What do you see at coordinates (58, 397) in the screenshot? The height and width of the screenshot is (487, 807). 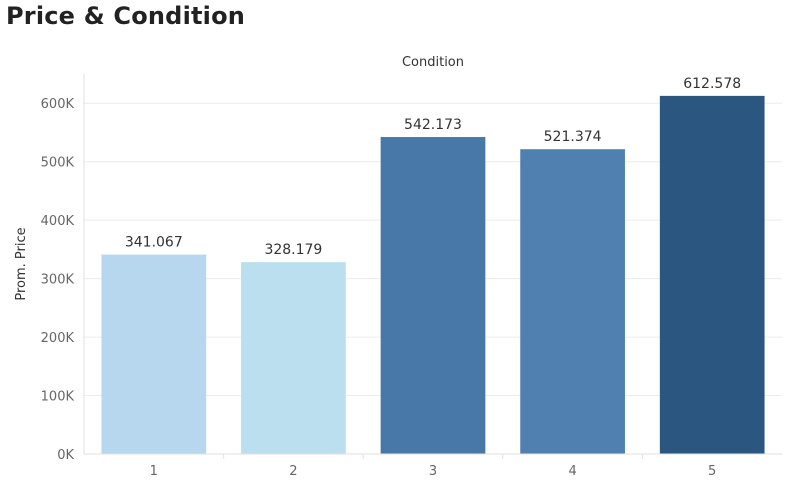 I see `y-tick-label: 100K` at bounding box center [58, 397].